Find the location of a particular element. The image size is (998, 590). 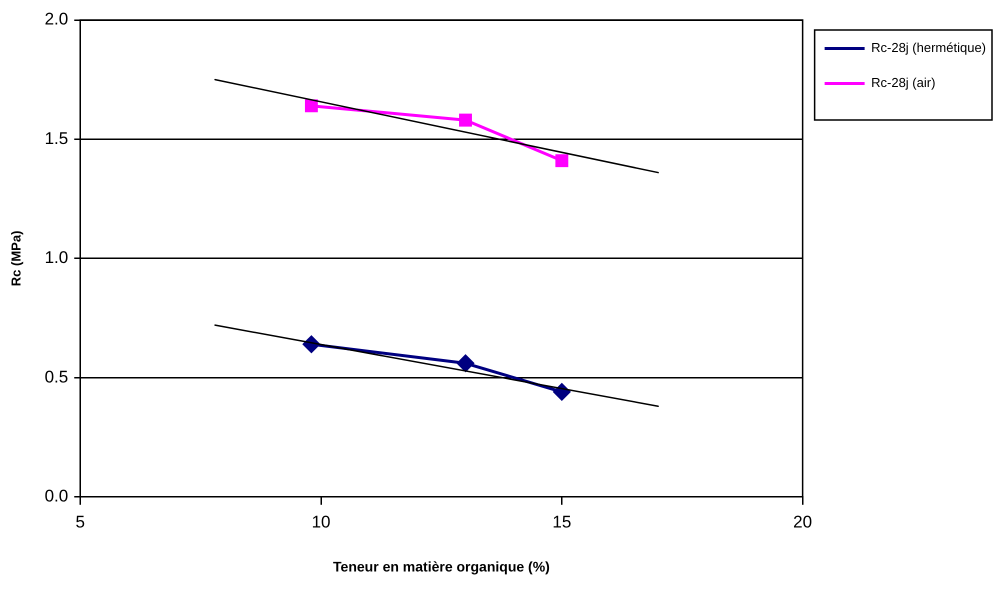

x-axis-title: Teneur en matière organique (%) is located at coordinates (441, 566).